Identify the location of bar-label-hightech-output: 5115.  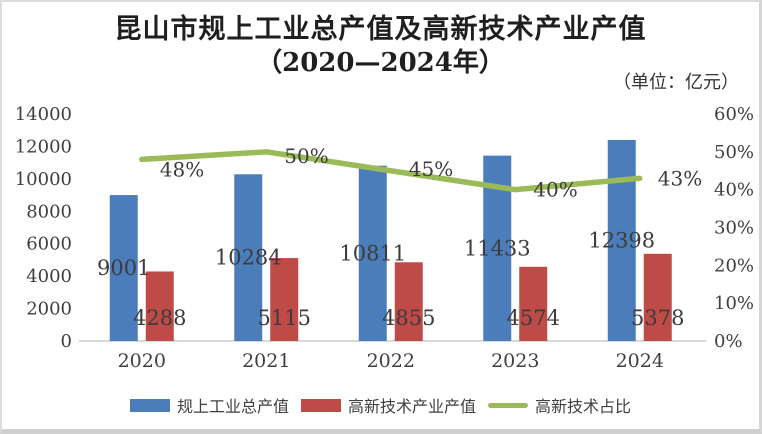
(284, 318).